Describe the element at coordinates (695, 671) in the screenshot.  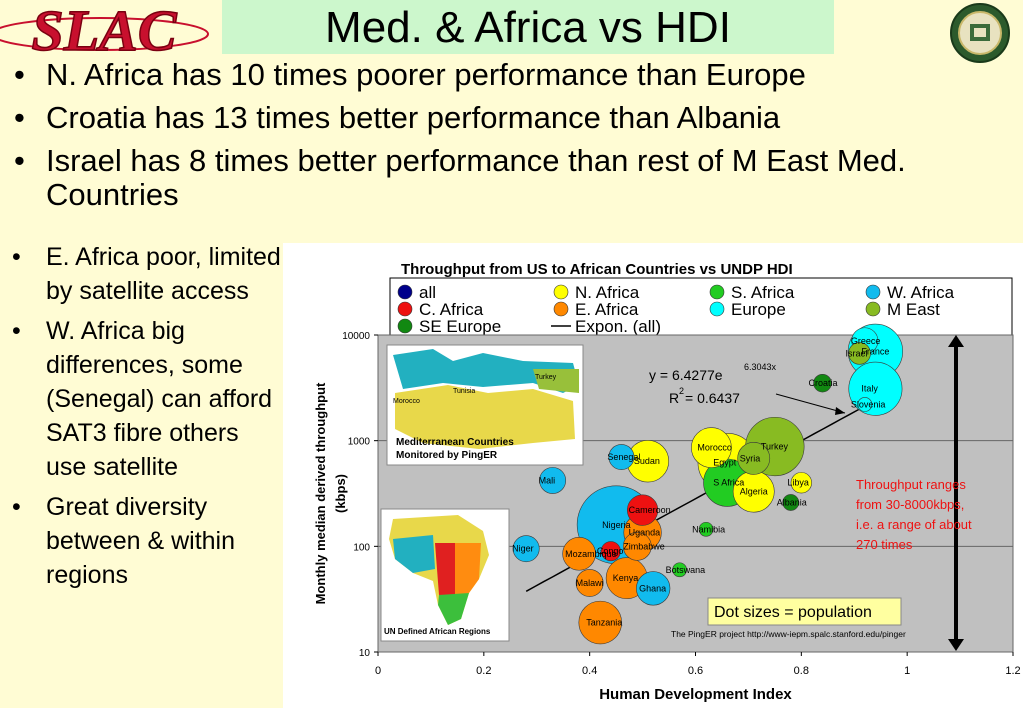
I see `x-tick-label: 0.6` at that location.